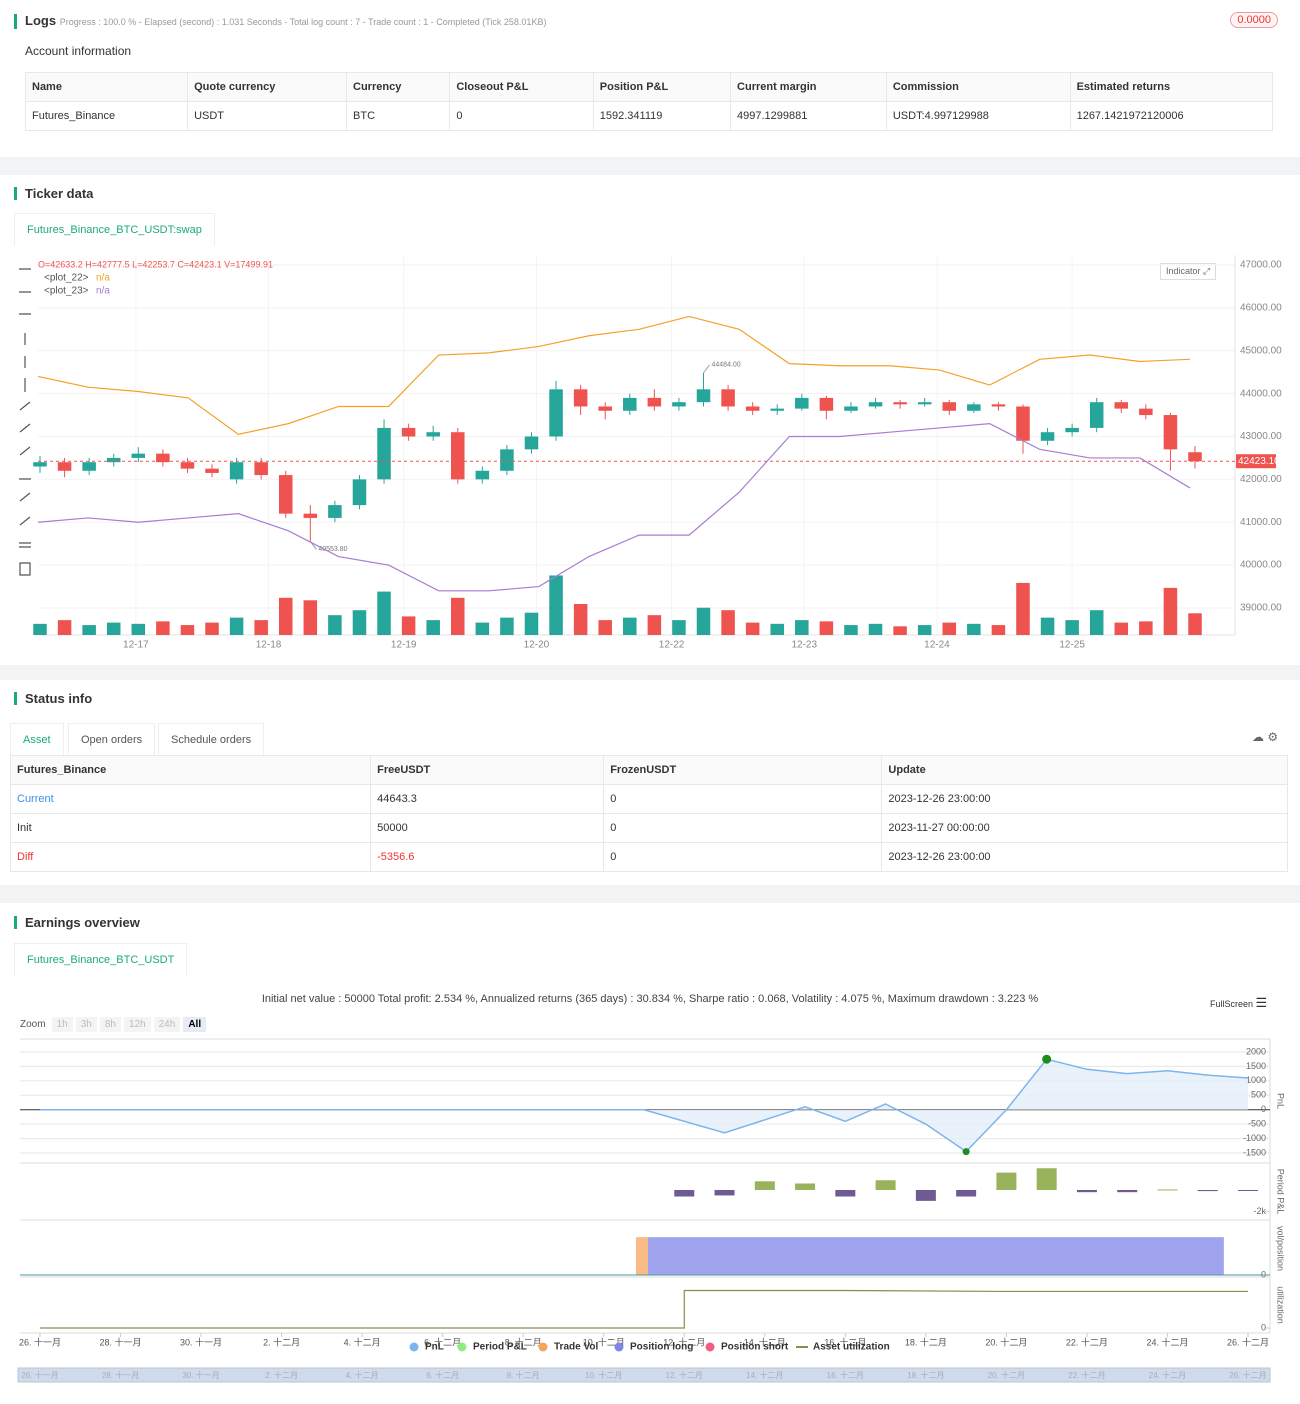  What do you see at coordinates (86, 1024) in the screenshot?
I see `zoom-button: 3h` at bounding box center [86, 1024].